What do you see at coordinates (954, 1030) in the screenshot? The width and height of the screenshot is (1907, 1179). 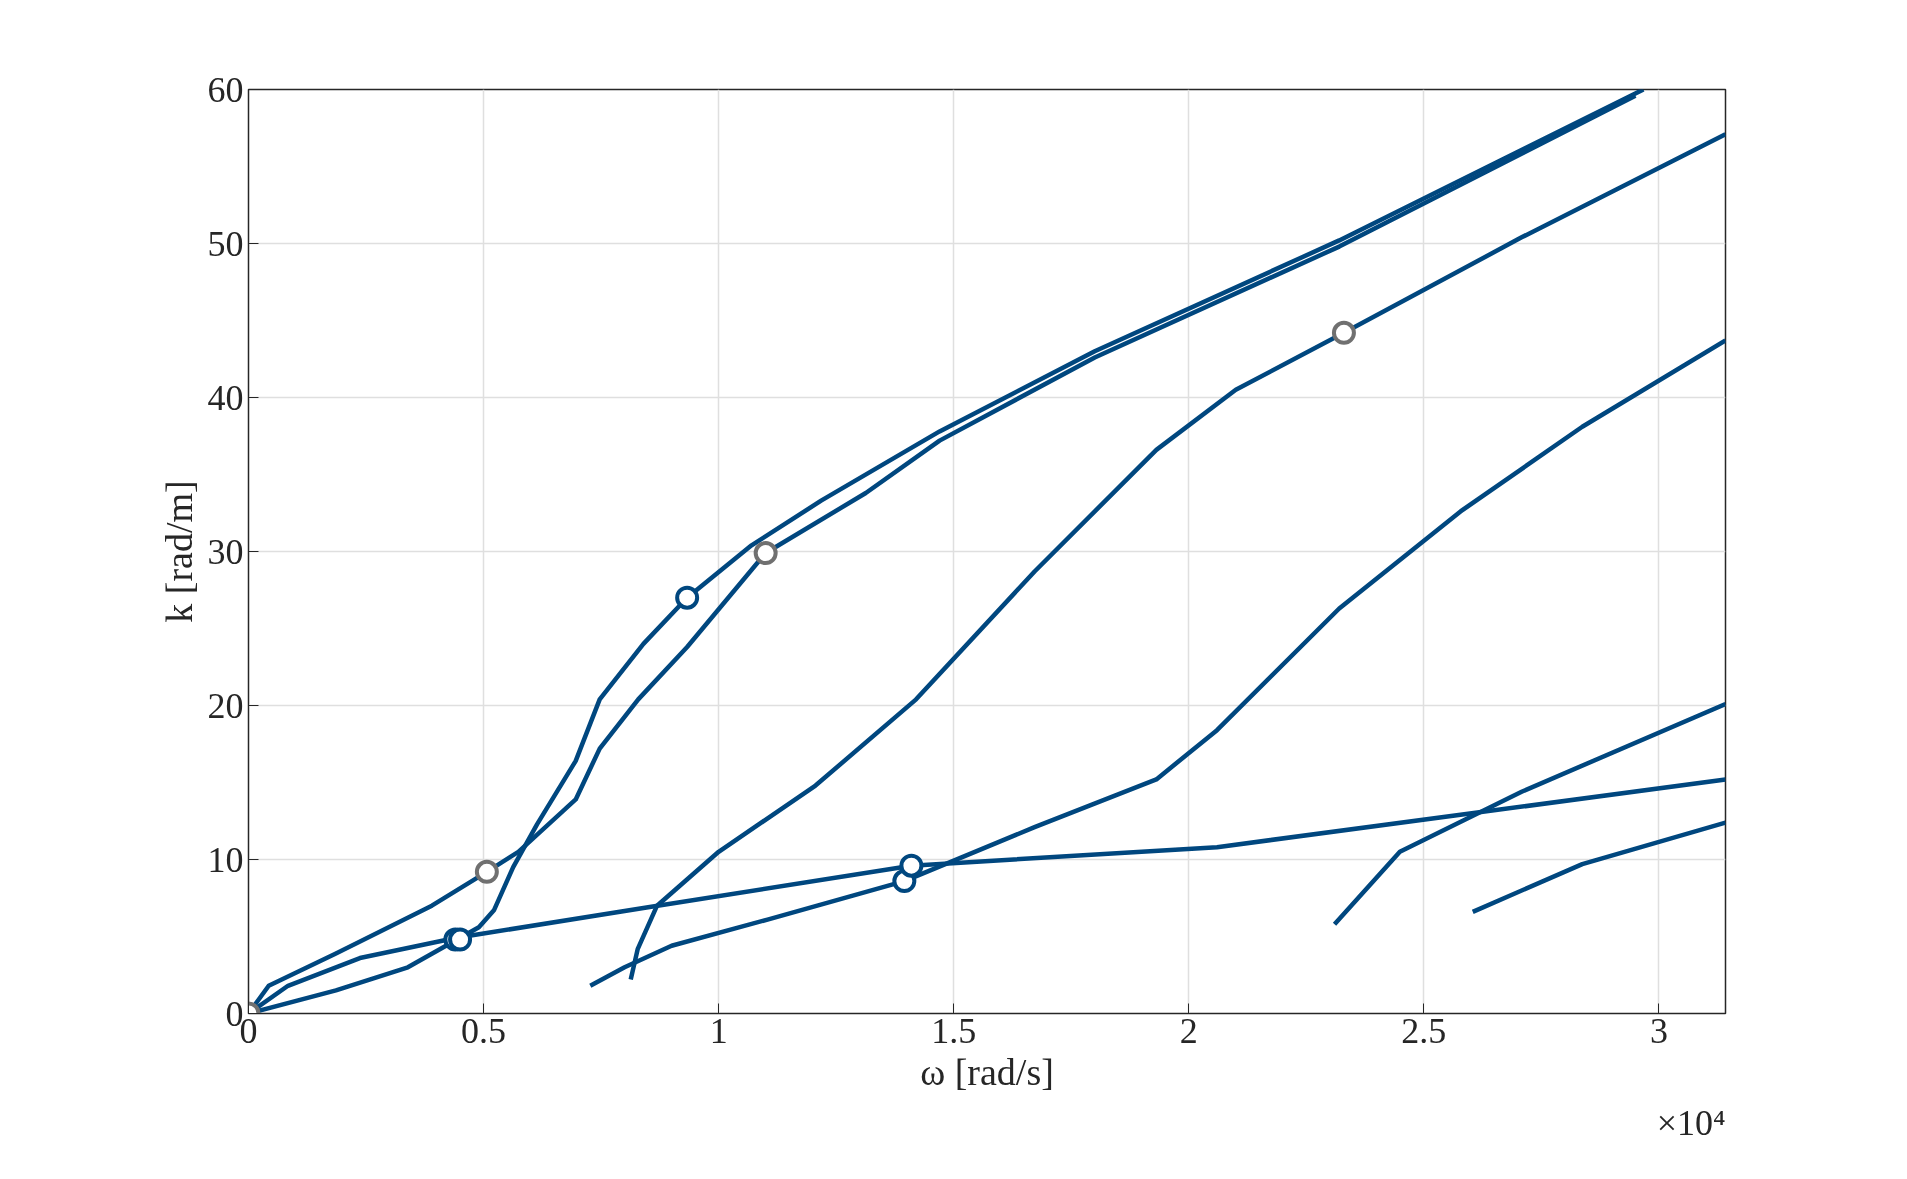 I see `x-tick-label: 1.5` at bounding box center [954, 1030].